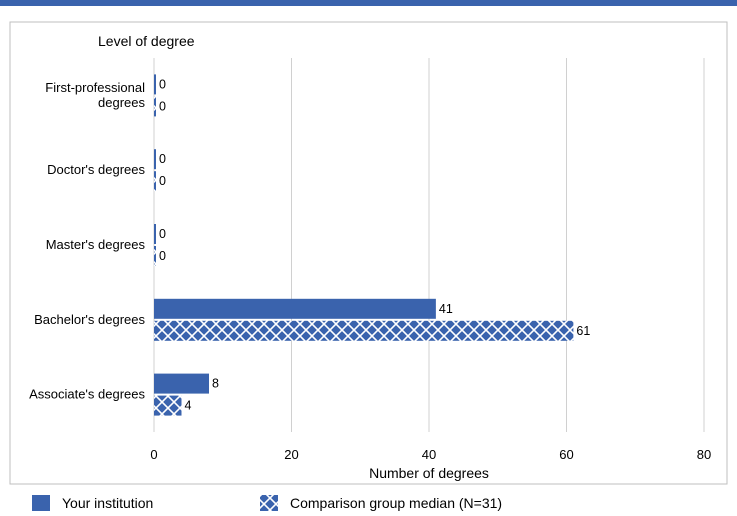 This screenshot has height=516, width=737. What do you see at coordinates (96, 244) in the screenshot?
I see `category-label: Master's degrees` at bounding box center [96, 244].